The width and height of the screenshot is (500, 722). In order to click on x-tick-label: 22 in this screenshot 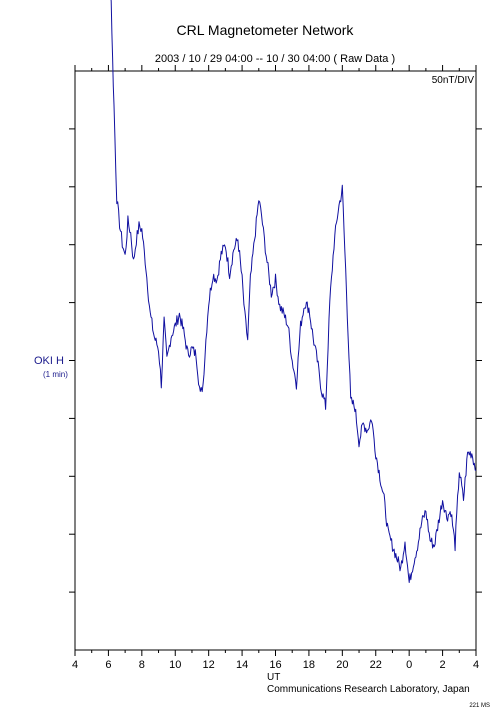, I will do `click(376, 665)`.